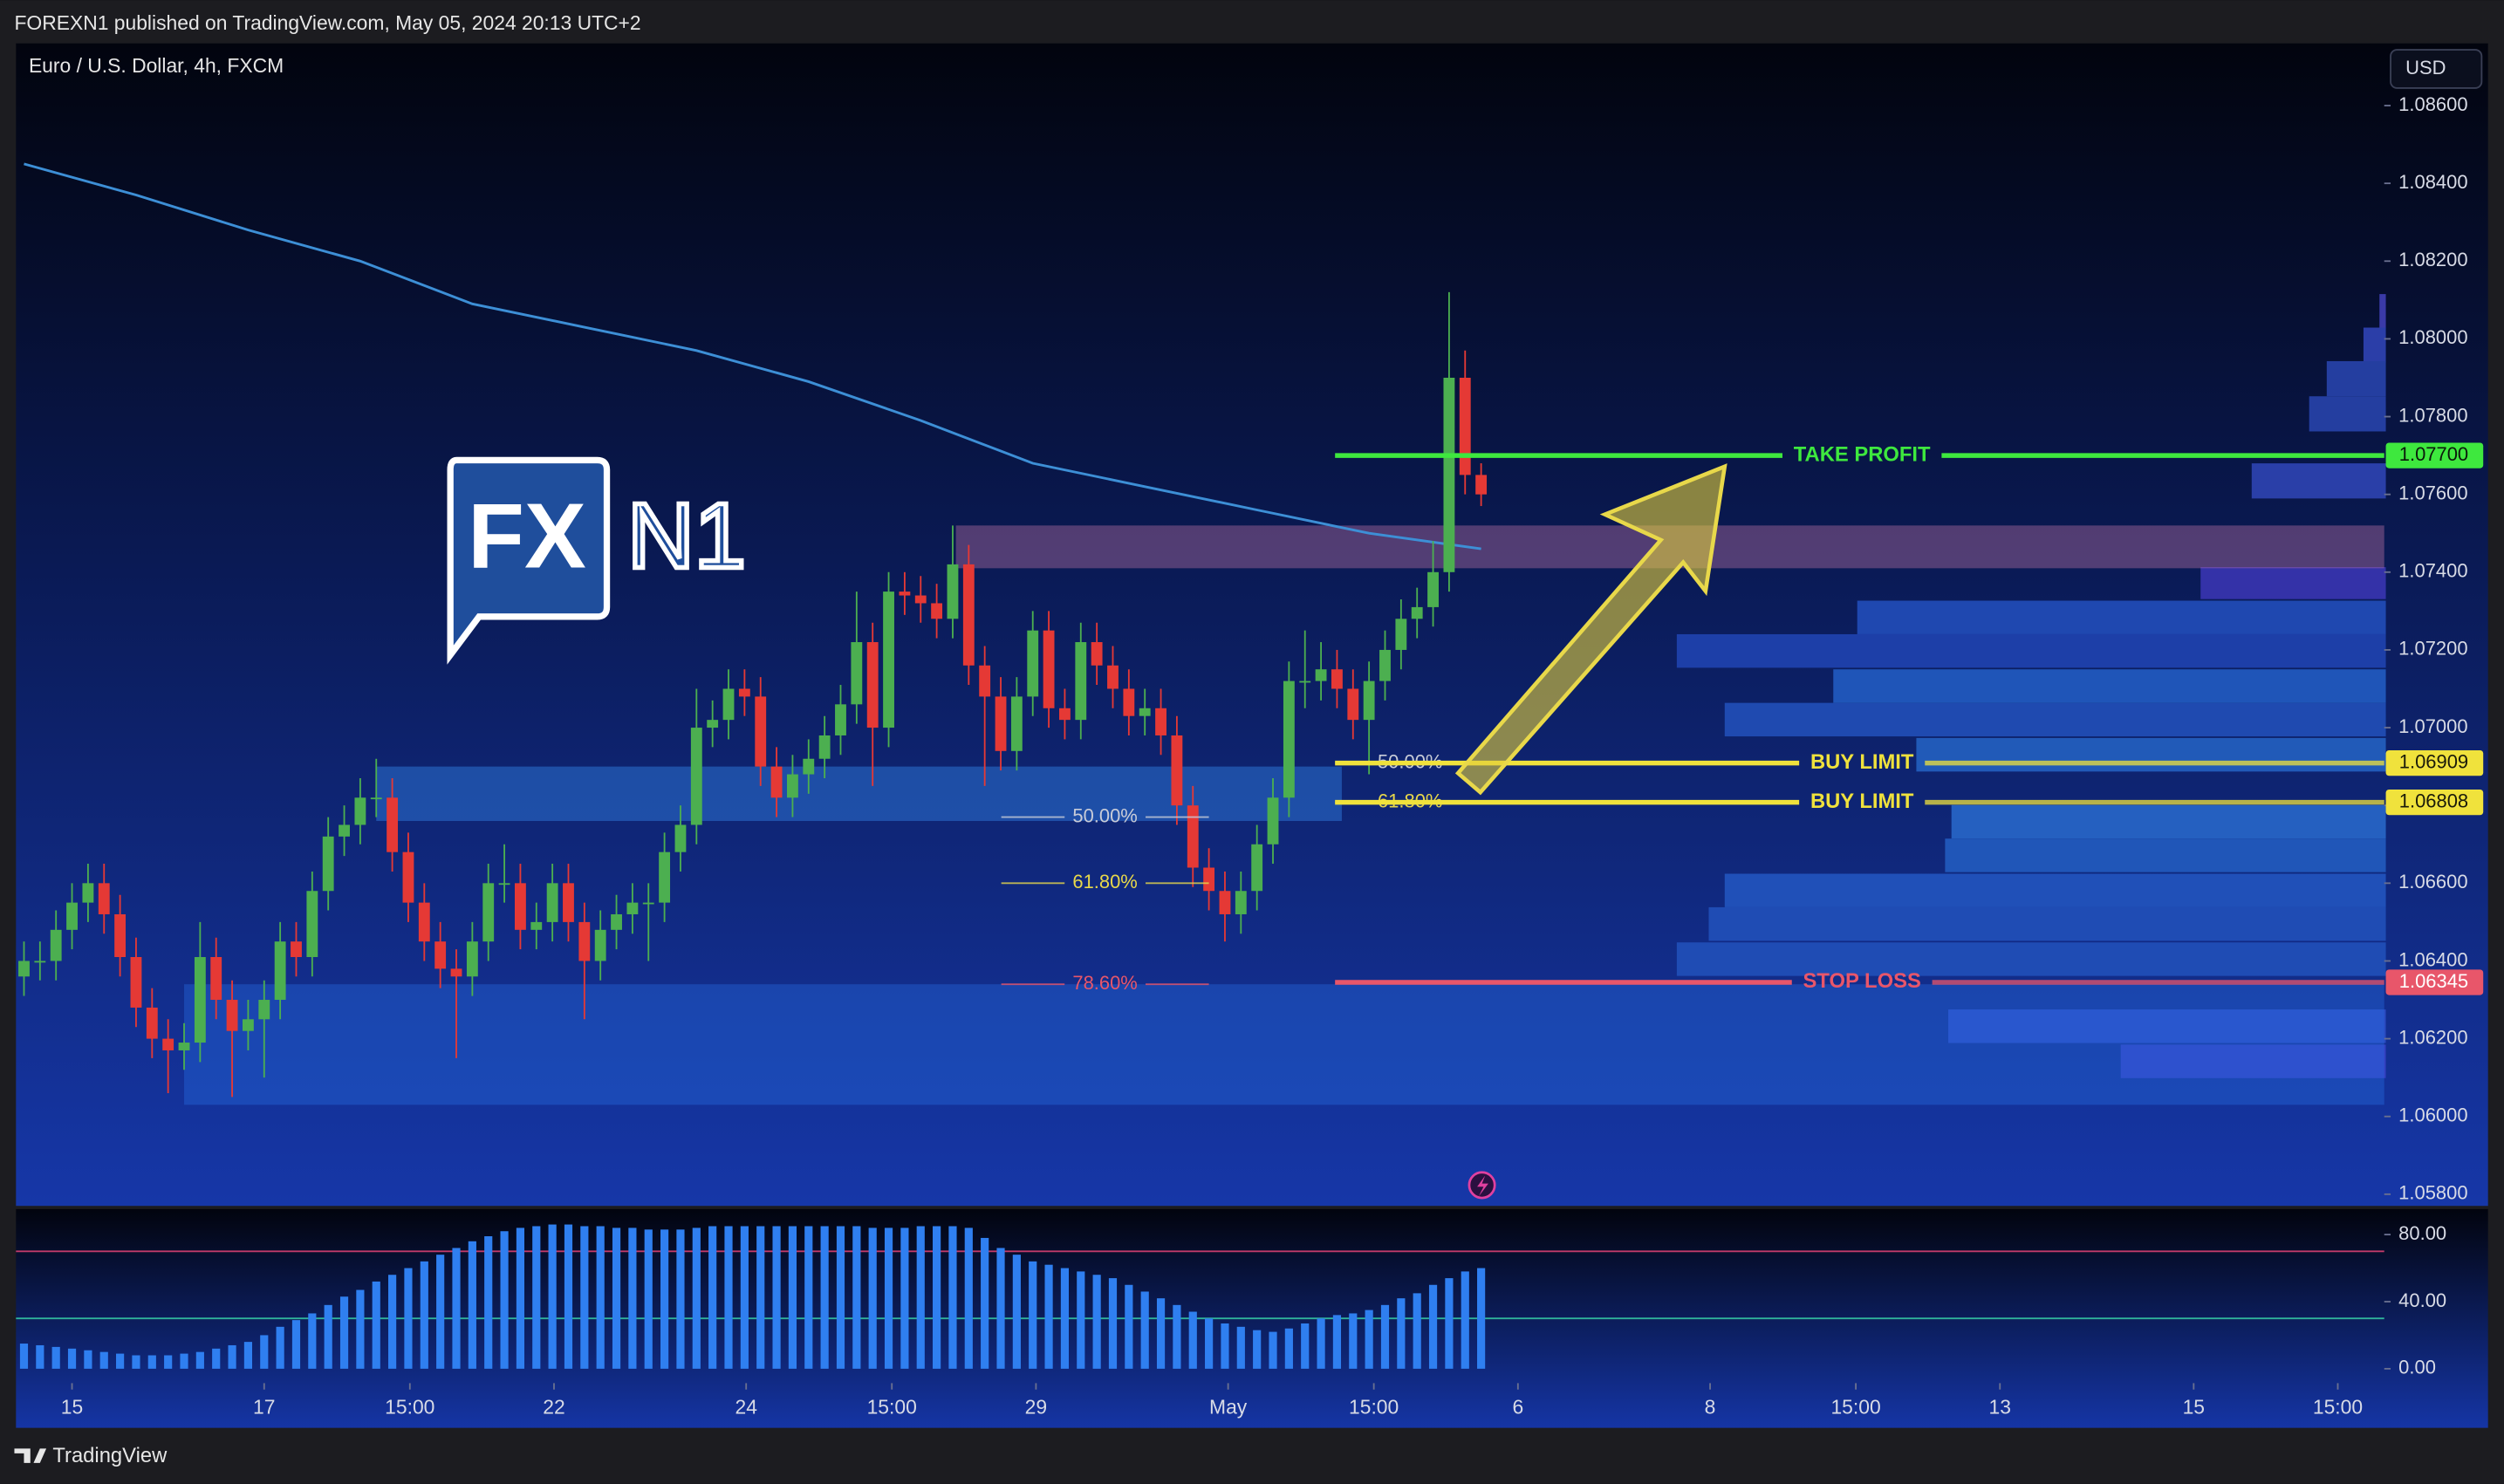  Describe the element at coordinates (2432, 881) in the screenshot. I see `y-tick-label: 1.06600` at that location.